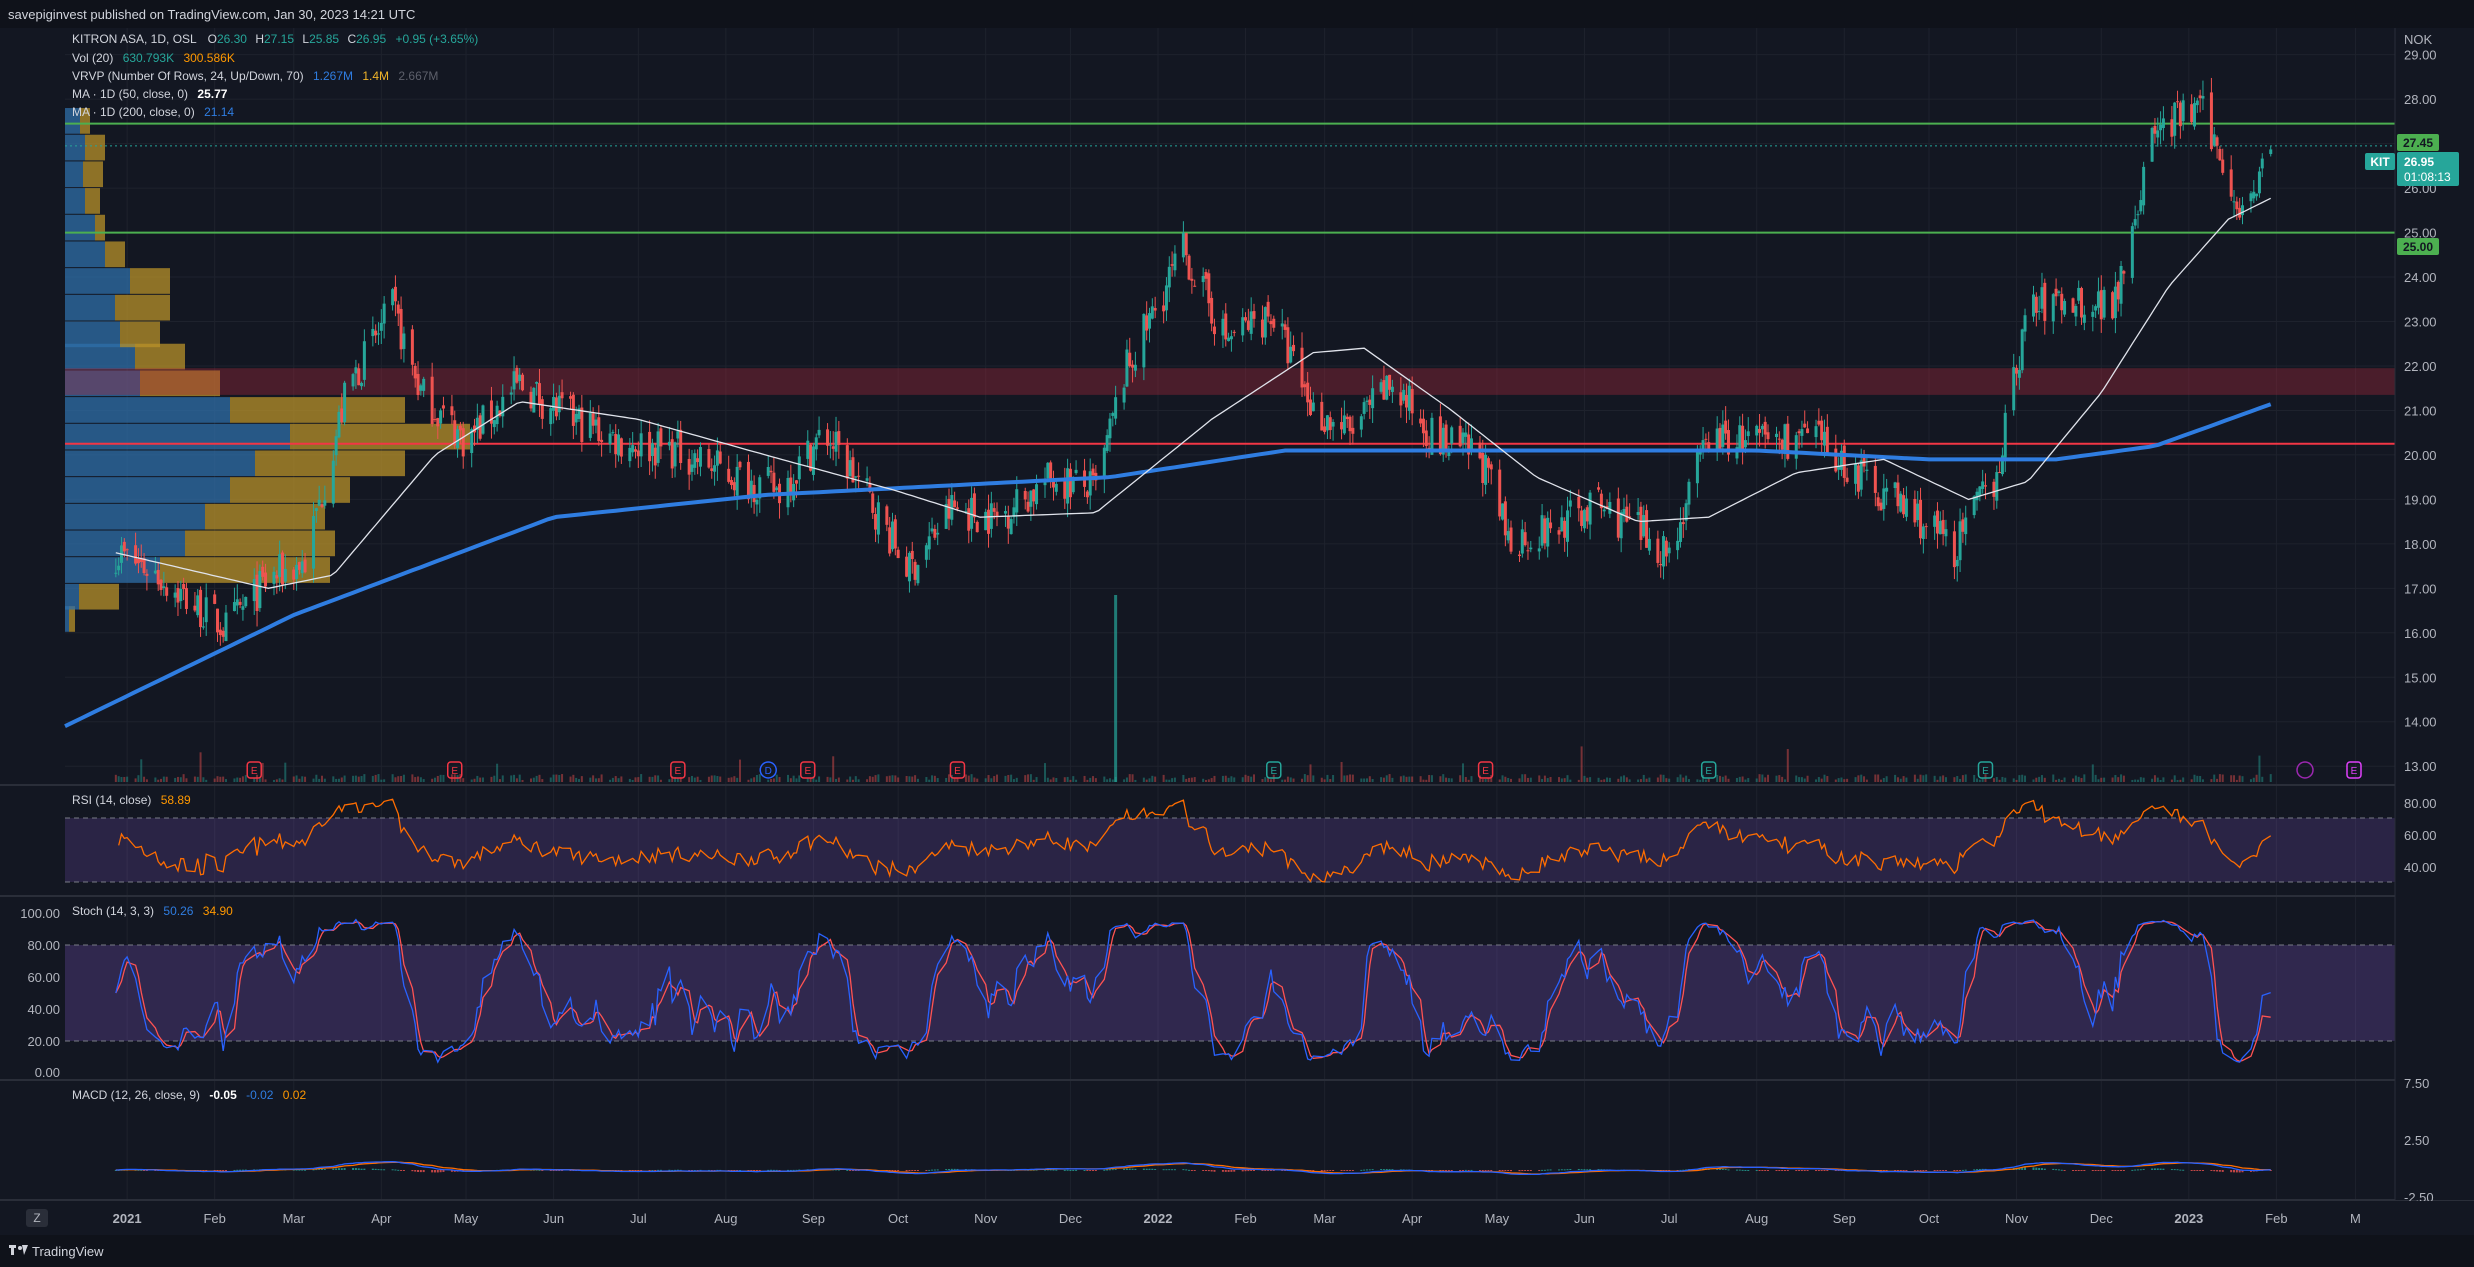  Describe the element at coordinates (2434, 614) in the screenshot. I see `price-scale` at that location.